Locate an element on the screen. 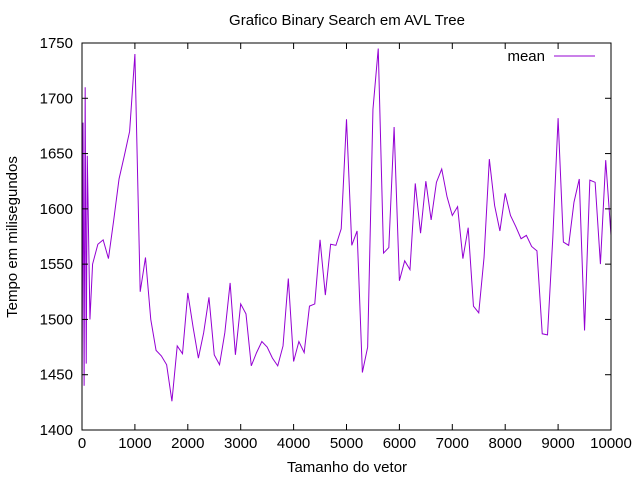 The width and height of the screenshot is (640, 480). x-tick-label: 2000 is located at coordinates (187, 443).